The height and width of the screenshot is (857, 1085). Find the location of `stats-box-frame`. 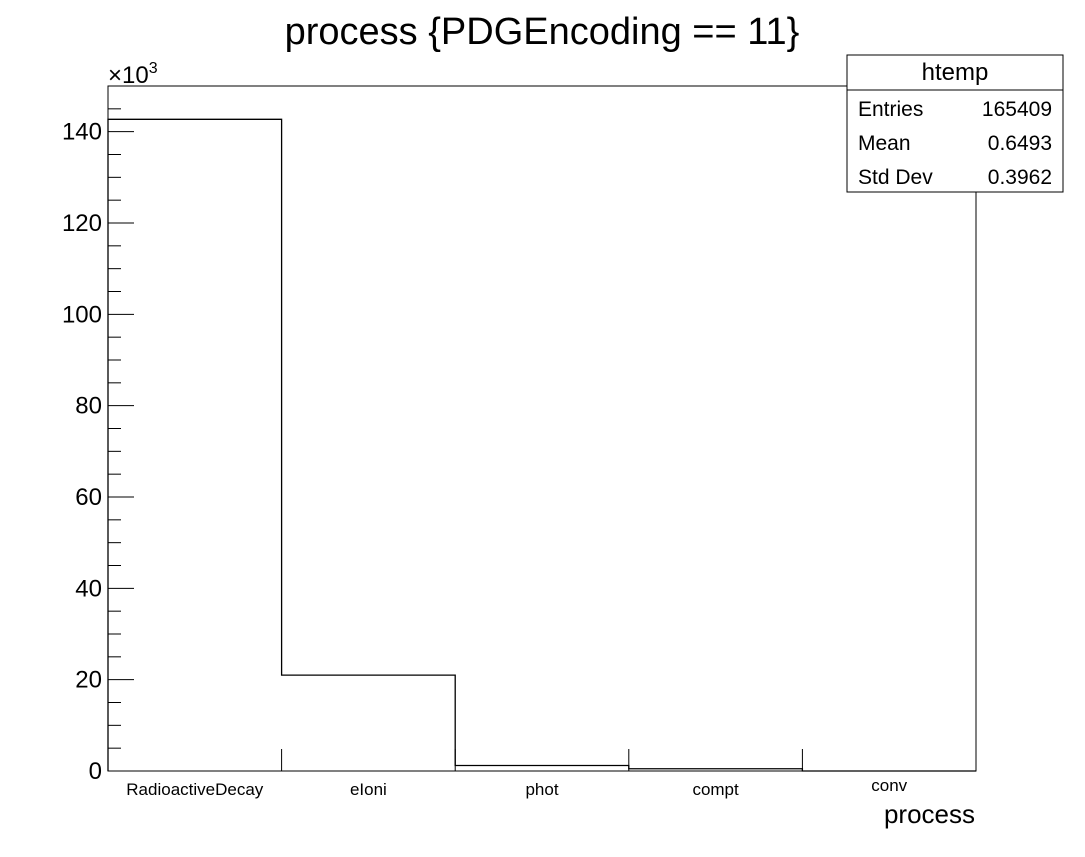

stats-box-frame is located at coordinates (955, 123).